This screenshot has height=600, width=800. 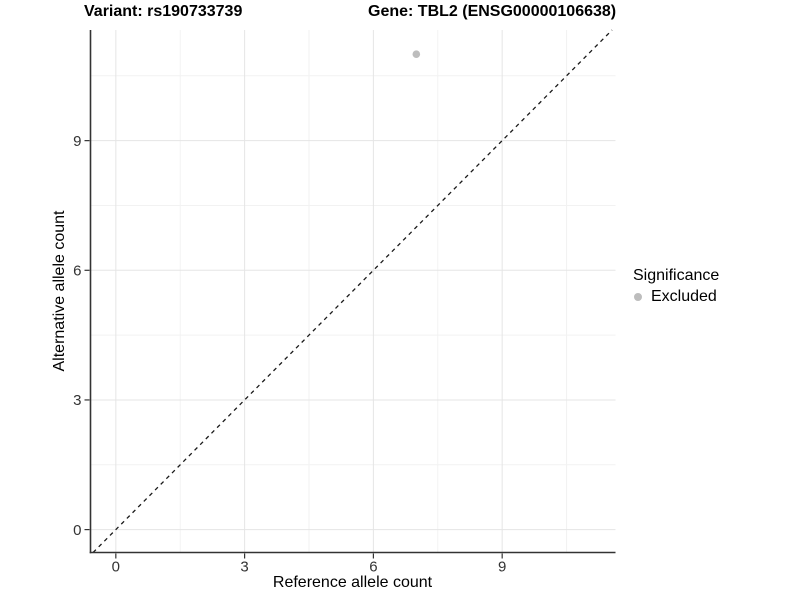 I want to click on y-tick-label: 0, so click(x=77, y=530).